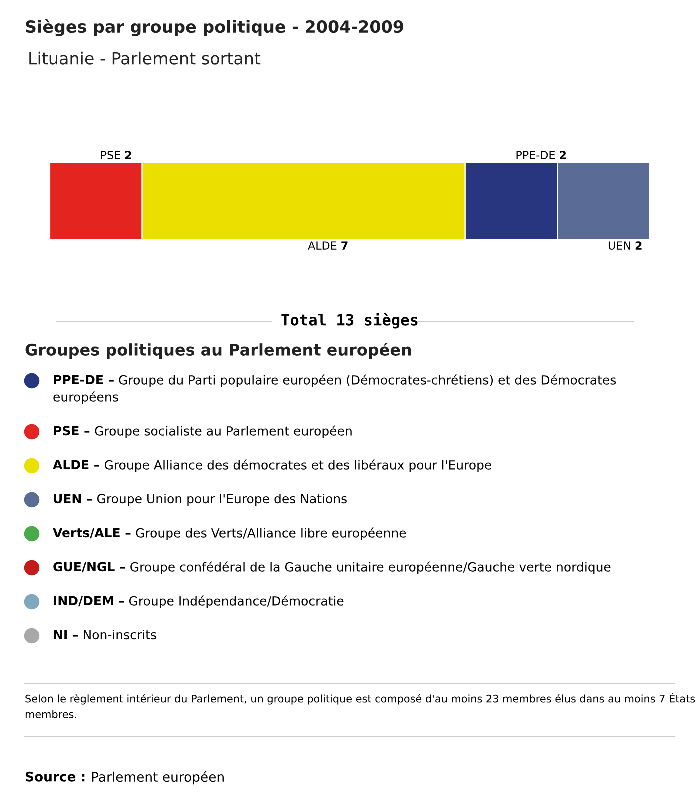 The width and height of the screenshot is (700, 804). I want to click on category-label: ALDE – Groupe Alliance des démocrates et des libéraux pour l'Europe, so click(272, 466).